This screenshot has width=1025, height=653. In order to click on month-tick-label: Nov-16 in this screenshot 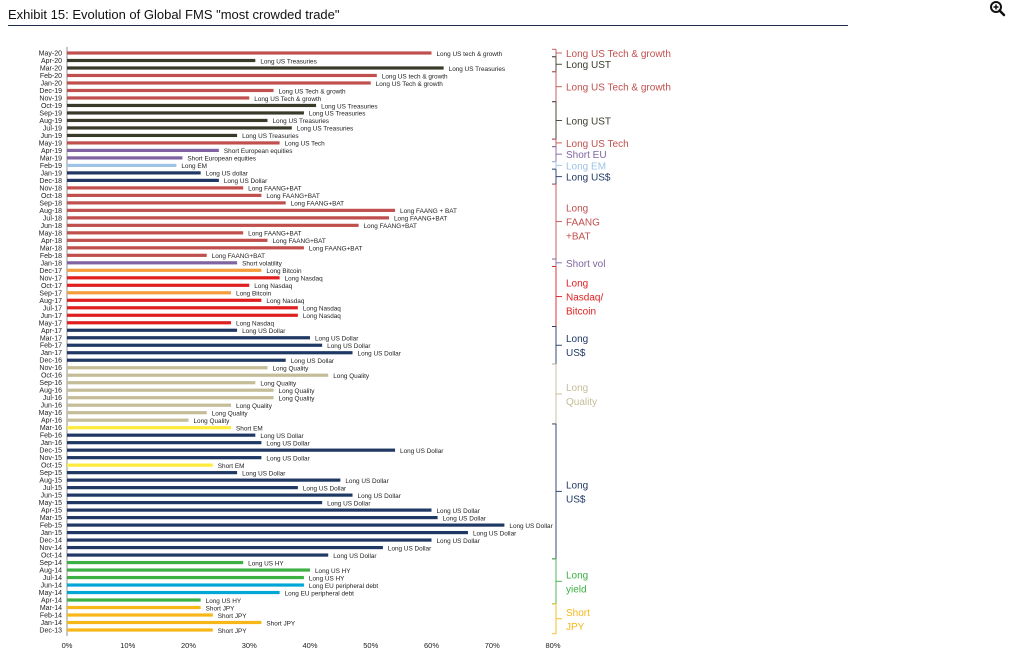, I will do `click(50, 368)`.